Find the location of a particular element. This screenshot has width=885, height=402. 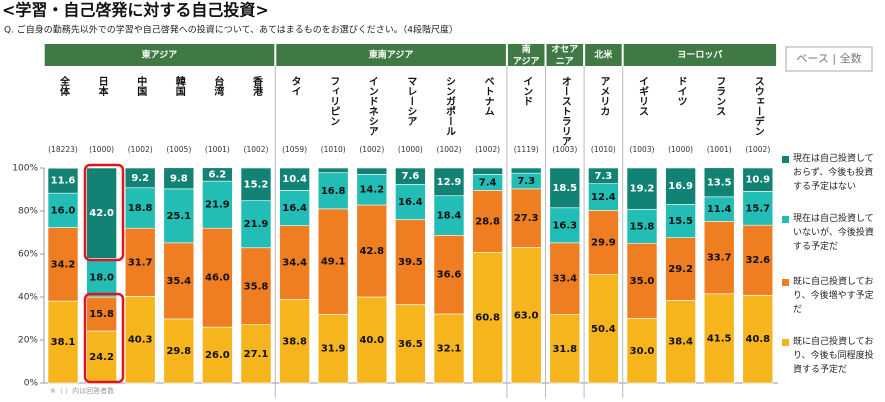

data-label: 32.1 is located at coordinates (449, 348).